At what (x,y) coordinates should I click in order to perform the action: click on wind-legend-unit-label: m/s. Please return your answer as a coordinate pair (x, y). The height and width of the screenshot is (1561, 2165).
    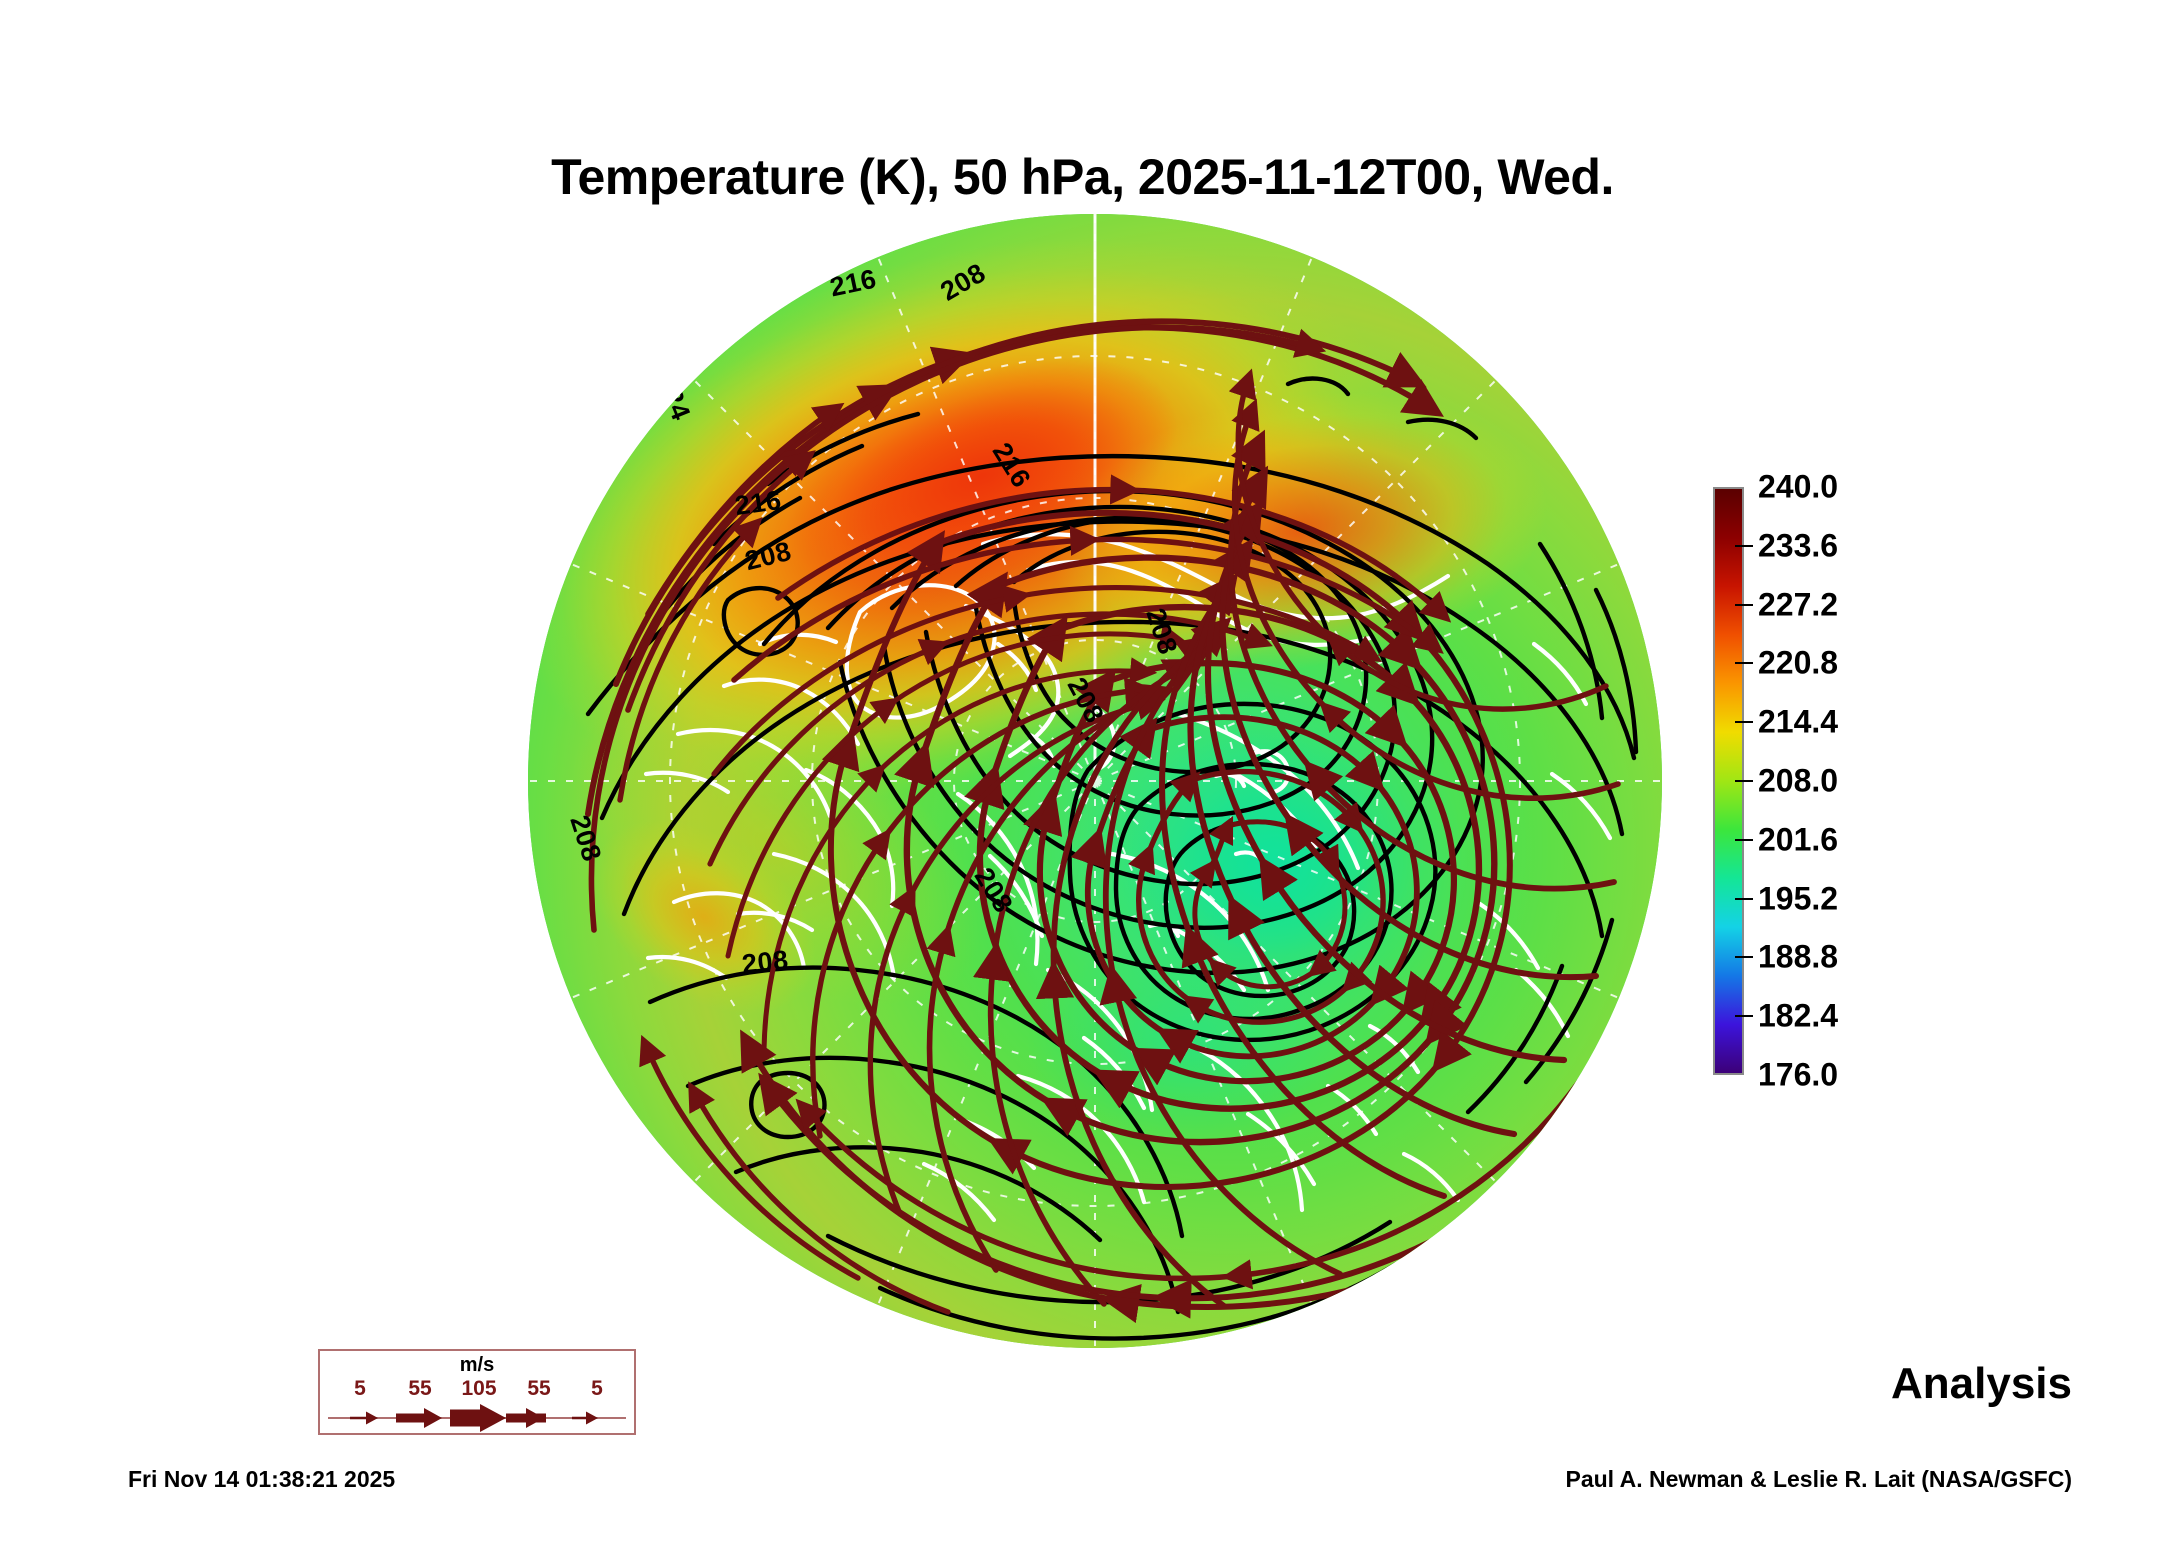
    Looking at the image, I should click on (477, 1365).